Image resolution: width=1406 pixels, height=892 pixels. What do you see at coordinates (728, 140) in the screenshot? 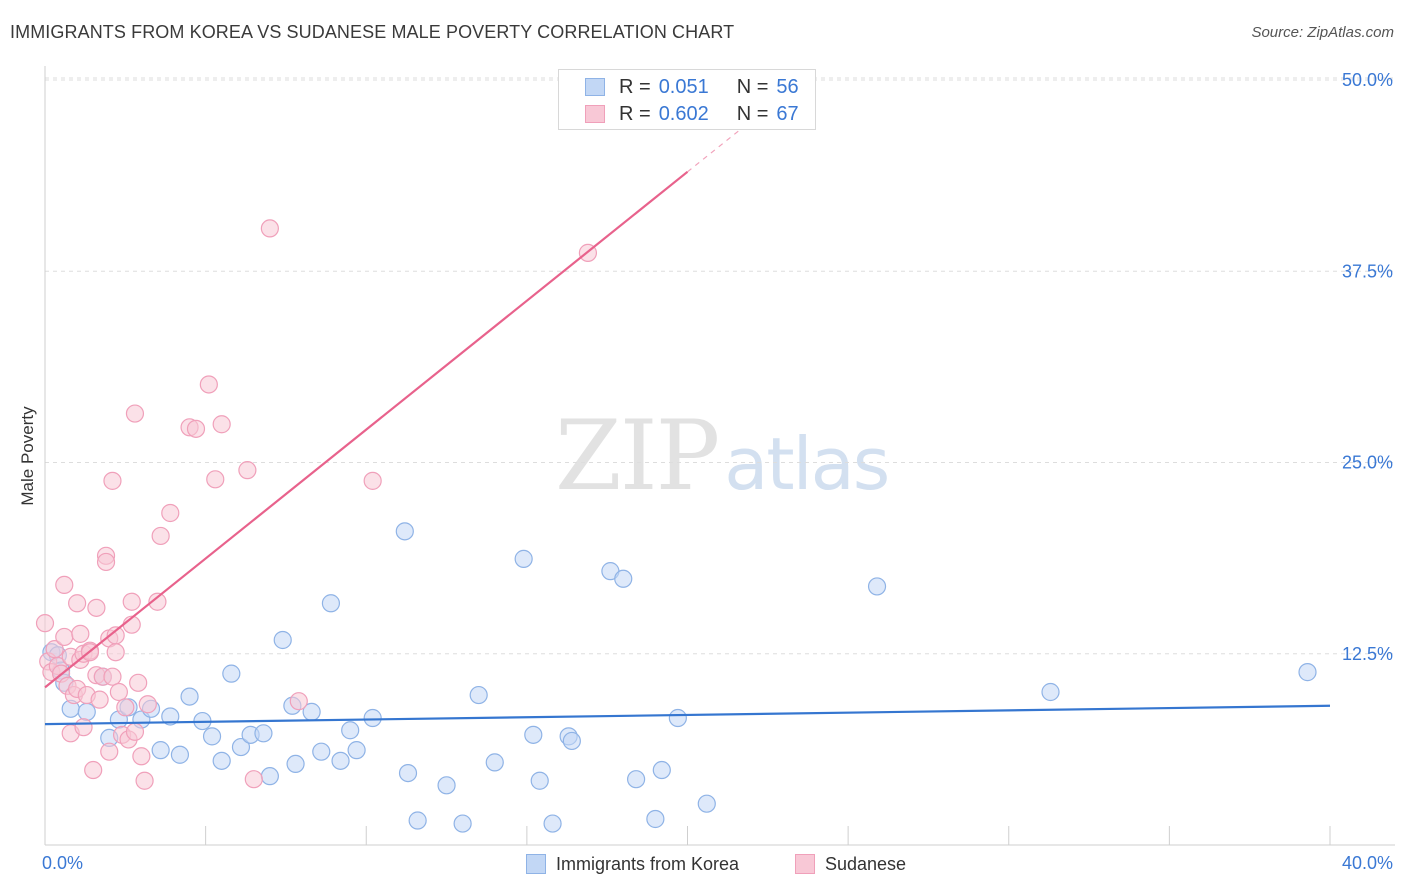
I see `trend-line-extension-sudanese` at bounding box center [728, 140].